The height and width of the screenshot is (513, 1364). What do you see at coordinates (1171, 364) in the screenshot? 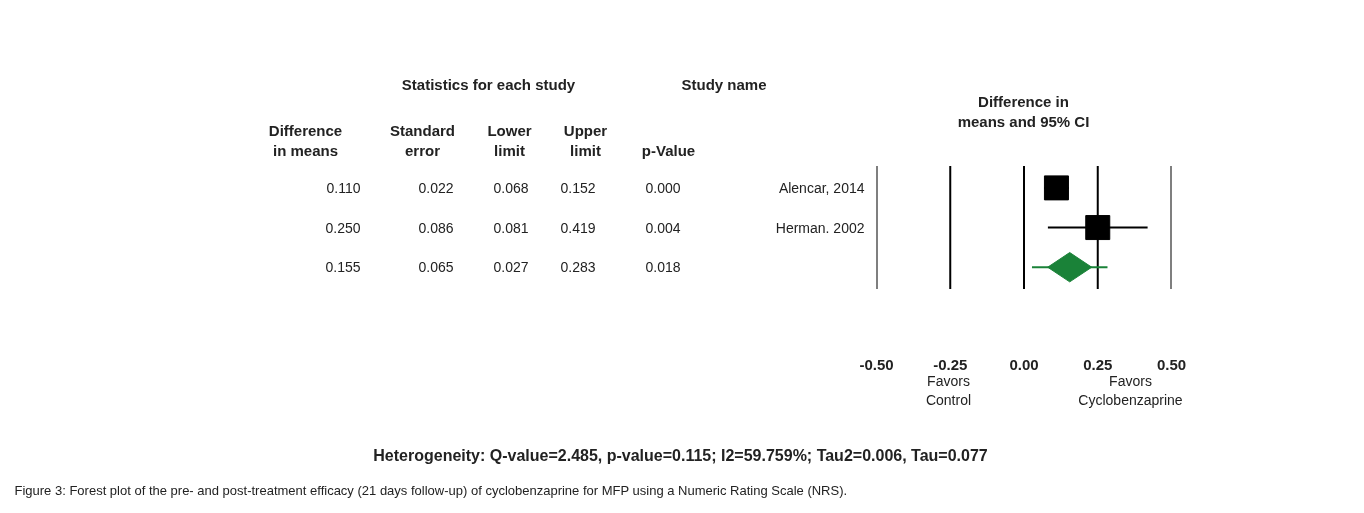
I see `x-tick-label: 0.50` at bounding box center [1171, 364].